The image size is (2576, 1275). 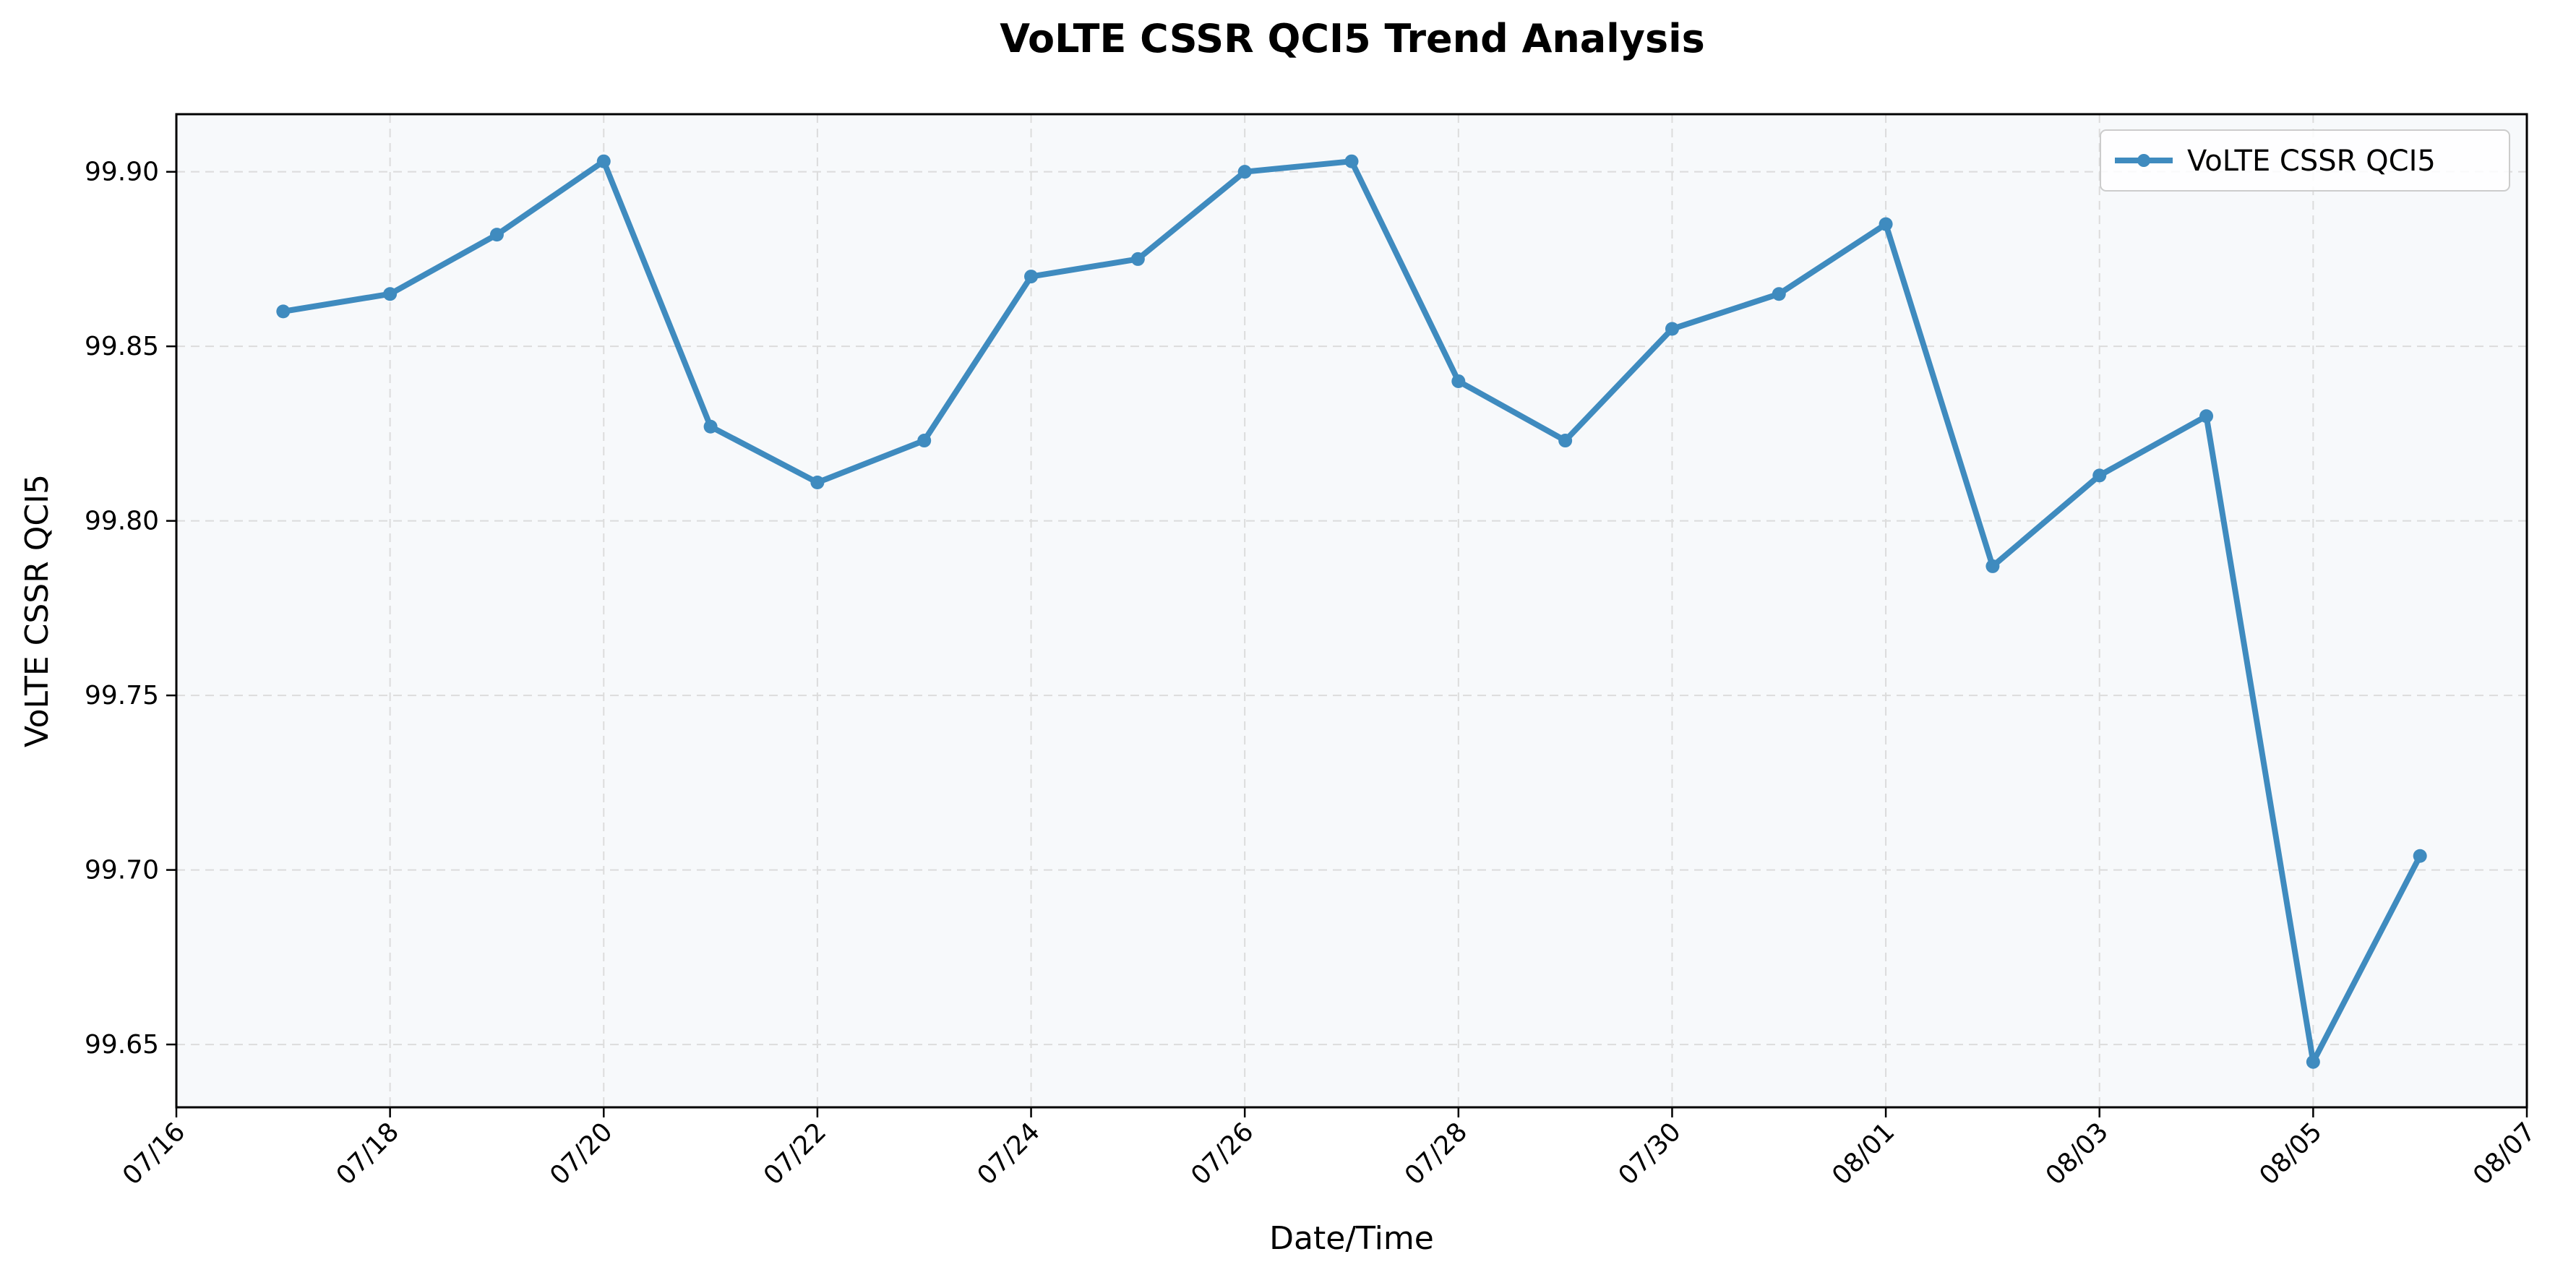 I want to click on x-tick-label: 08/05, so click(x=2290, y=1153).